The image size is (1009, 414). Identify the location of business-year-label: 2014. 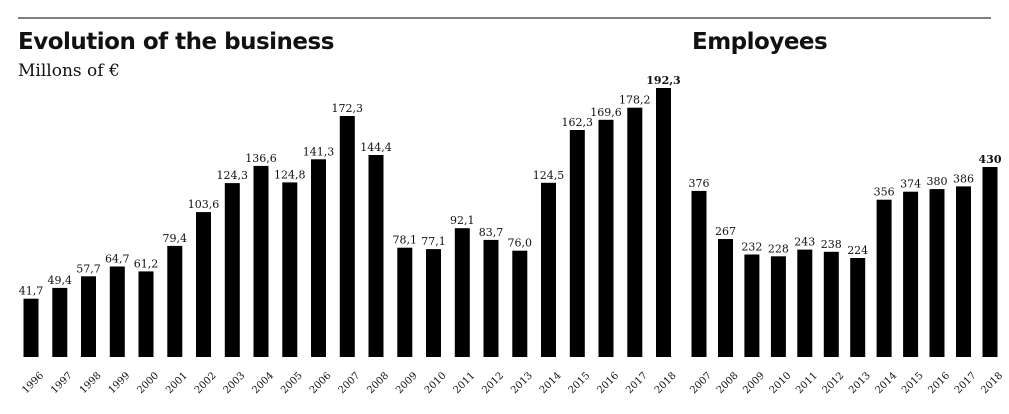
(551, 383).